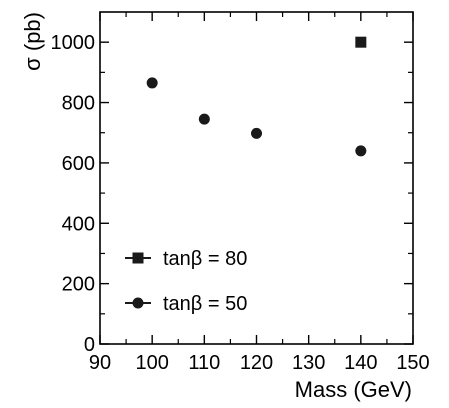  Describe the element at coordinates (100, 363) in the screenshot. I see `x-tick-label: 90` at that location.